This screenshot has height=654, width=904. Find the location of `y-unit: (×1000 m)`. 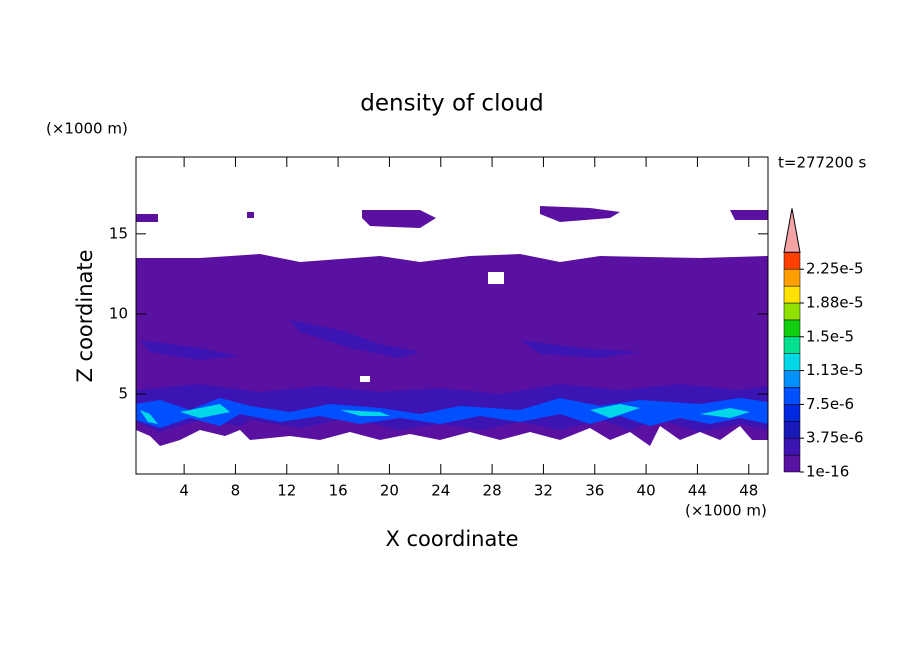

y-unit: (×1000 m) is located at coordinates (87, 129).